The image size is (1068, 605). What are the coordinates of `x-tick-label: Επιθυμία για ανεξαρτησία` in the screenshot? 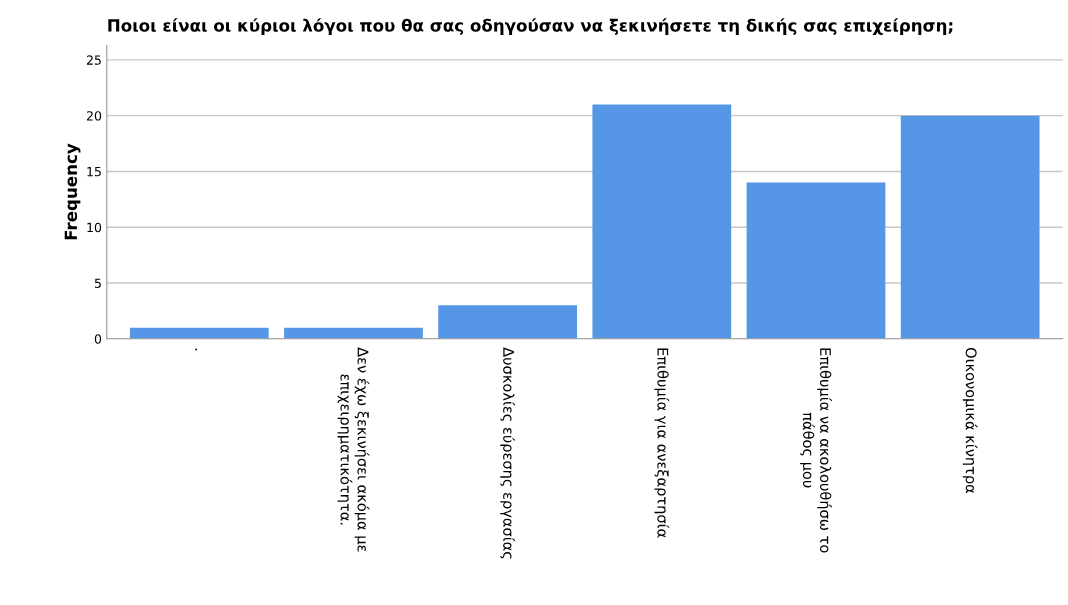 It's located at (662, 443).